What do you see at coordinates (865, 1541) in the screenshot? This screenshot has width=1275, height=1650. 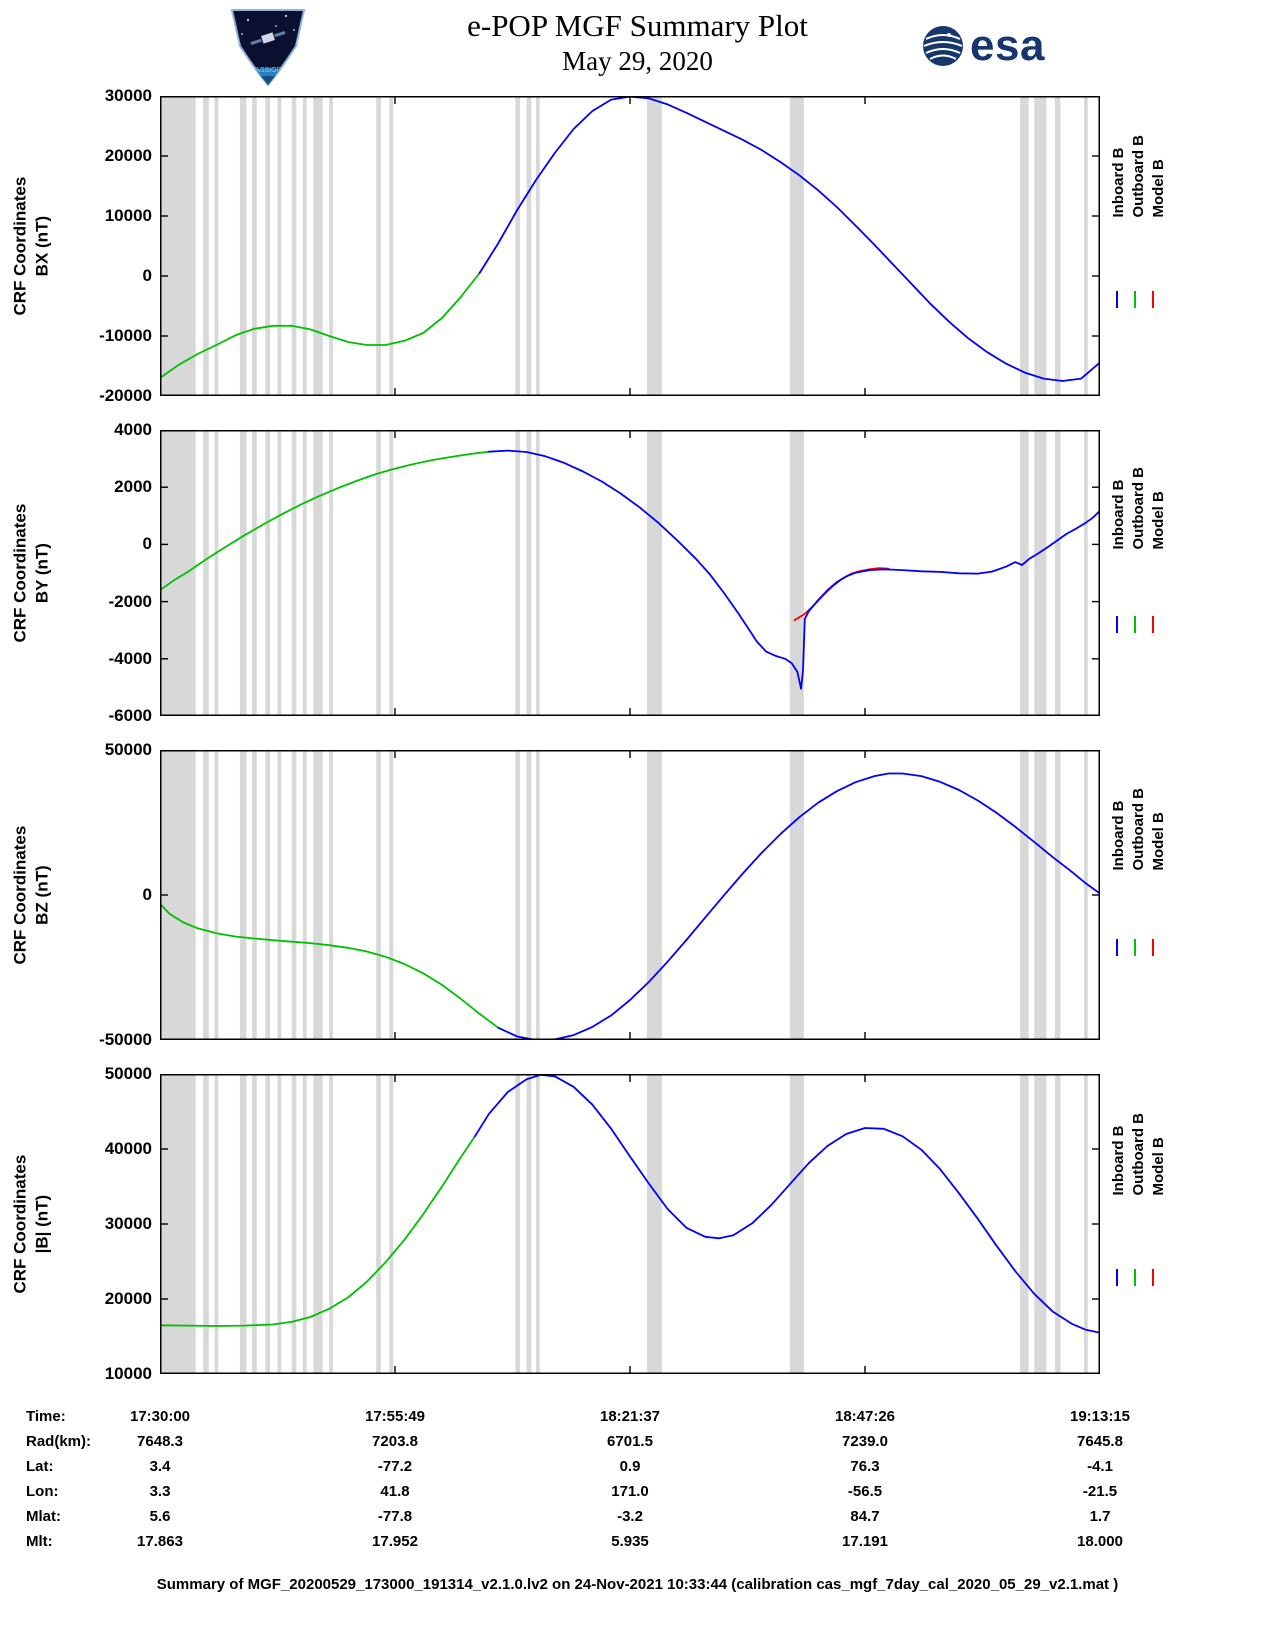 I see `table-cell: 17.191` at bounding box center [865, 1541].